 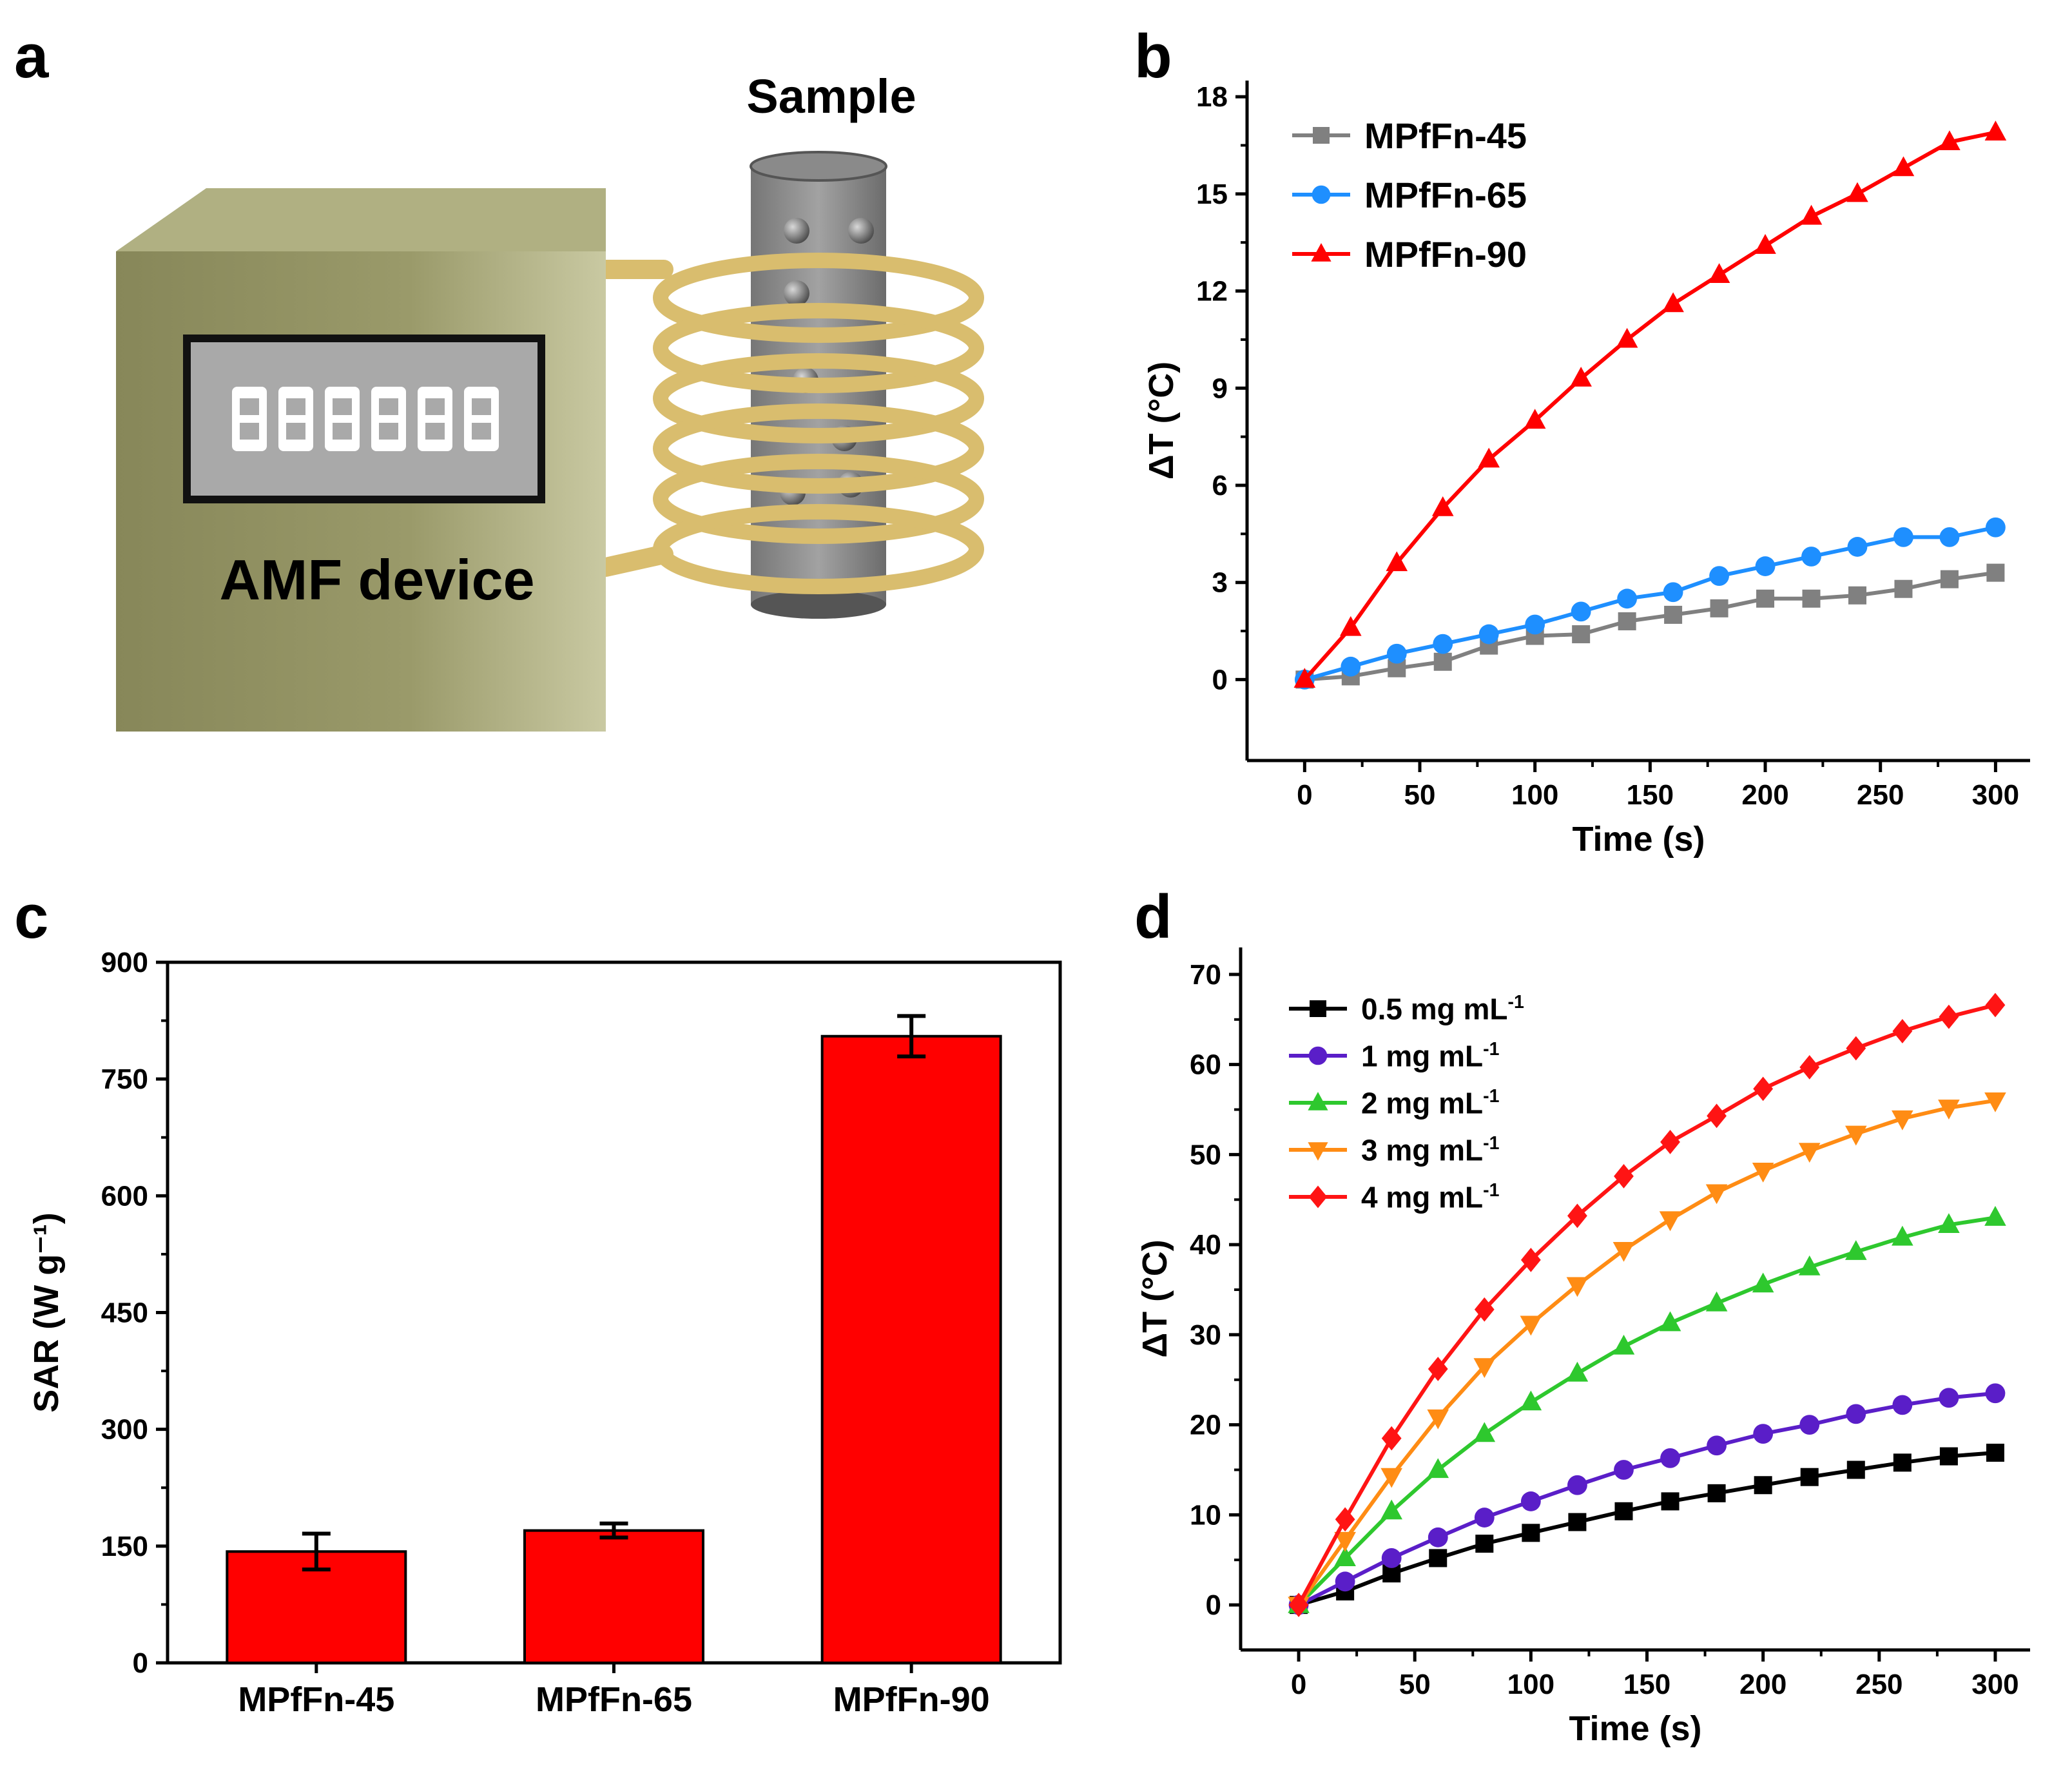 I want to click on panel-letter-b: b, so click(x=1153, y=57).